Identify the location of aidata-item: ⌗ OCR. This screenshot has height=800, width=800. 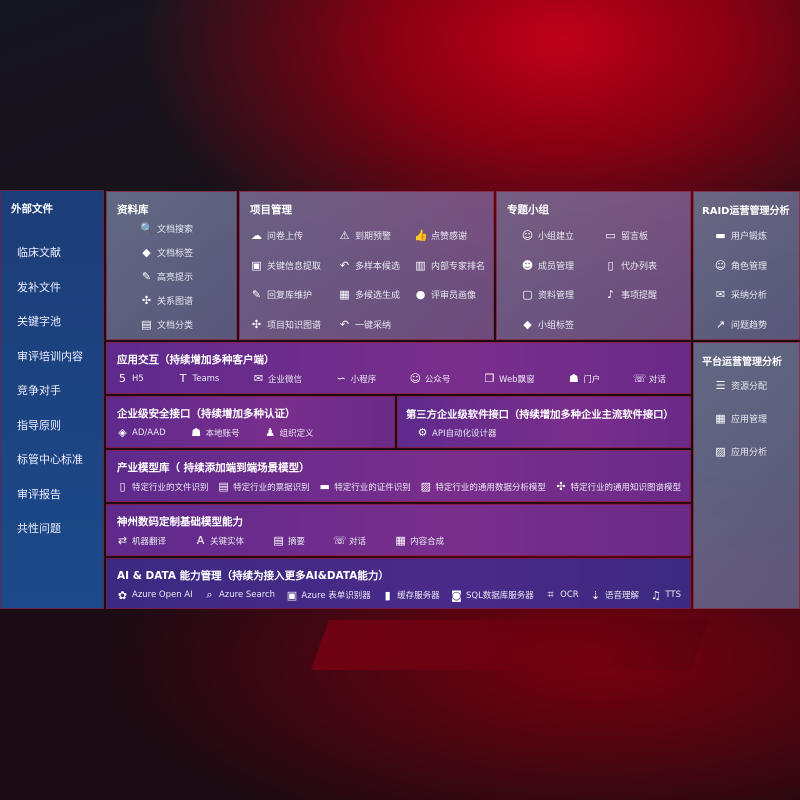
(561, 595).